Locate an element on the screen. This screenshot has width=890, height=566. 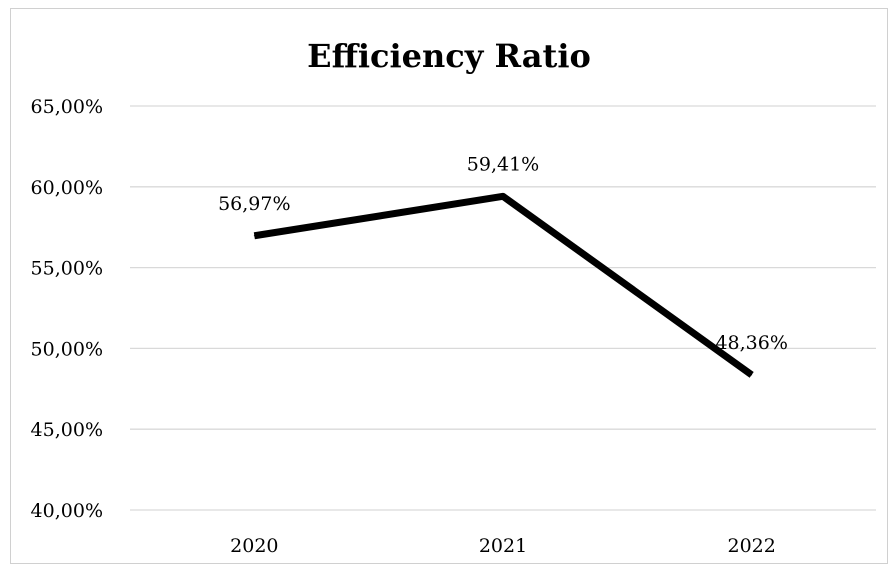
y-tick-label: 60,00% is located at coordinates (67, 188).